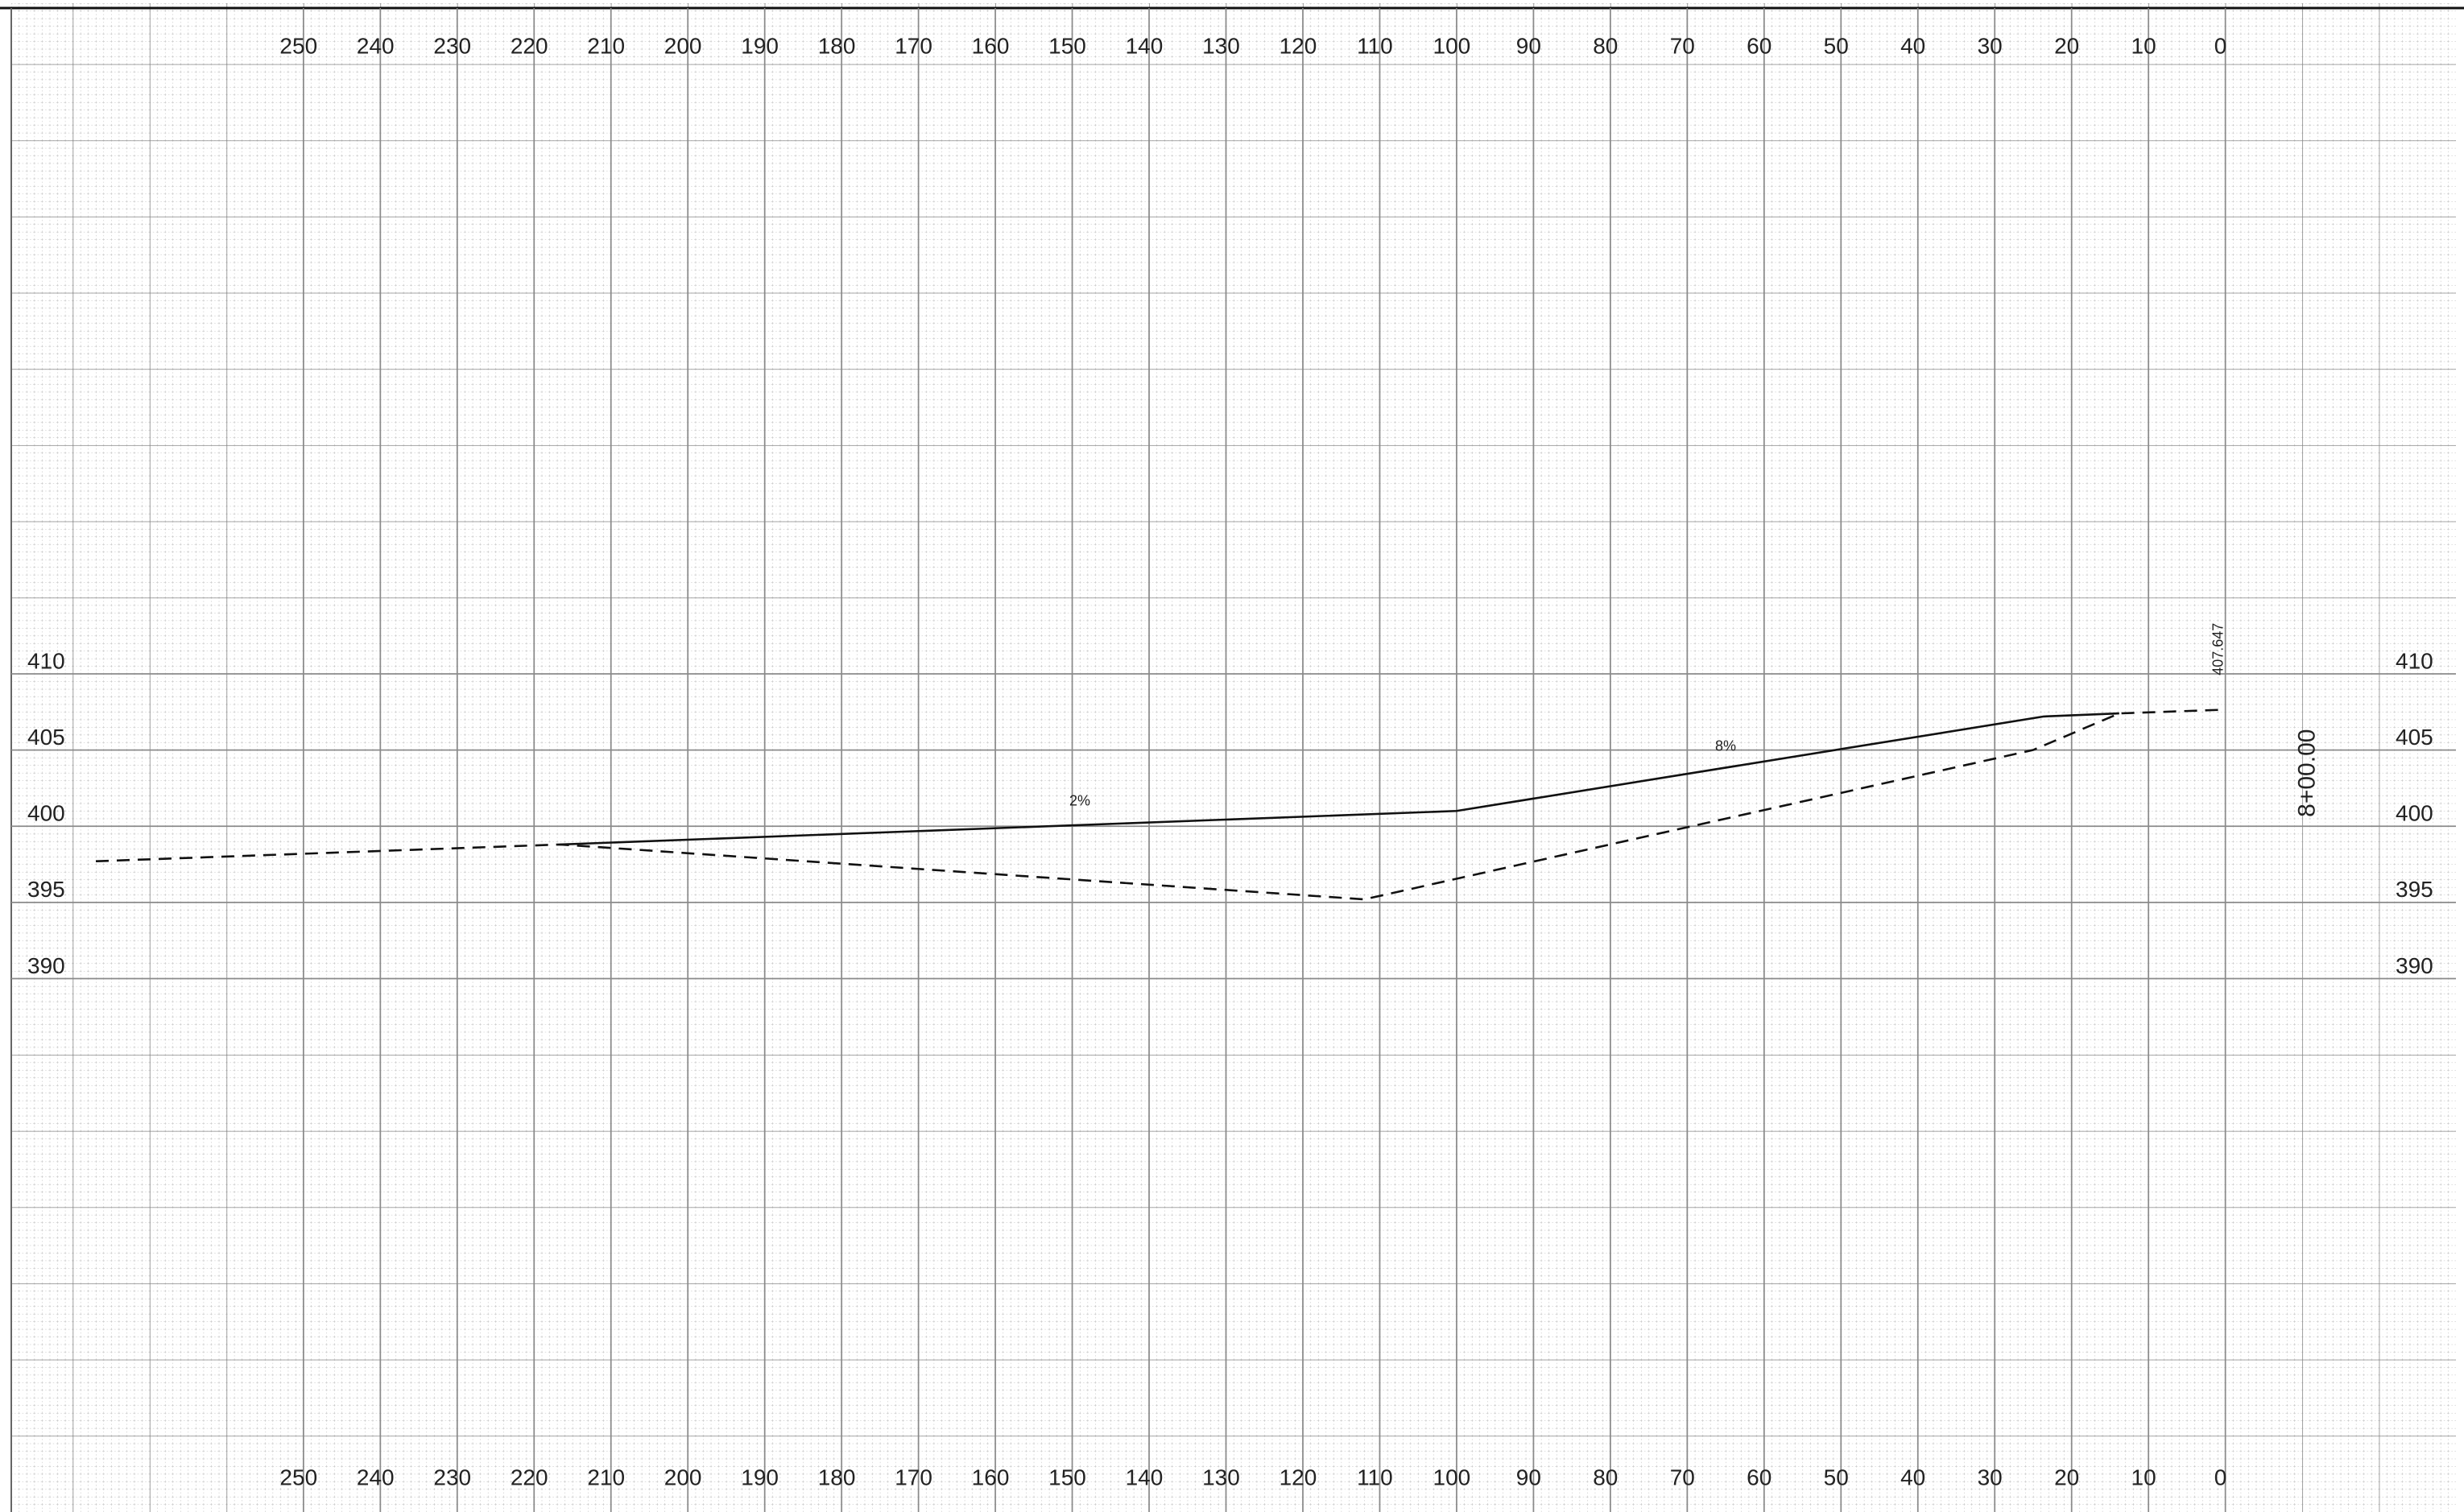 The image size is (2464, 1512). What do you see at coordinates (1079, 801) in the screenshot?
I see `annotation: 2%` at bounding box center [1079, 801].